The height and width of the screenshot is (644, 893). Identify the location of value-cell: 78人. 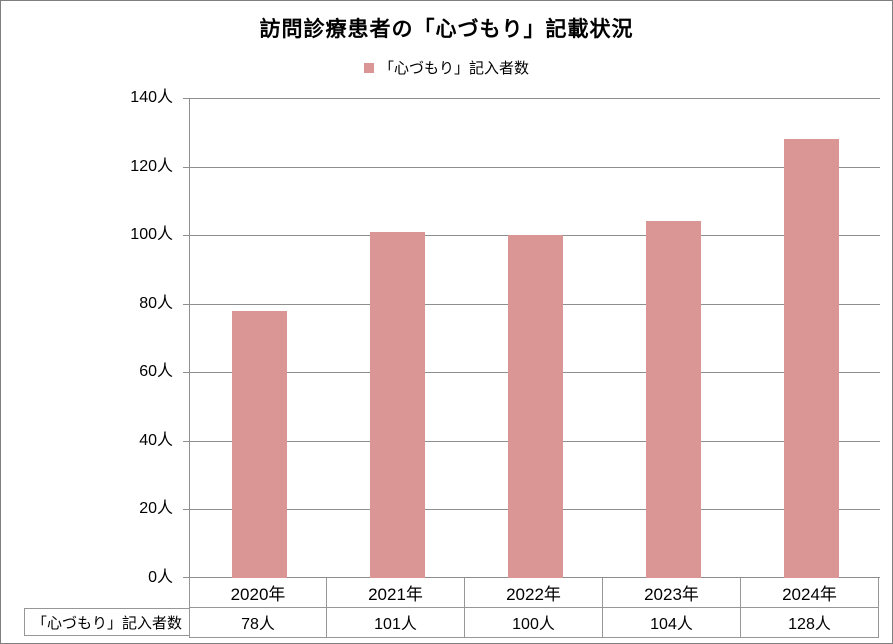
(258, 622).